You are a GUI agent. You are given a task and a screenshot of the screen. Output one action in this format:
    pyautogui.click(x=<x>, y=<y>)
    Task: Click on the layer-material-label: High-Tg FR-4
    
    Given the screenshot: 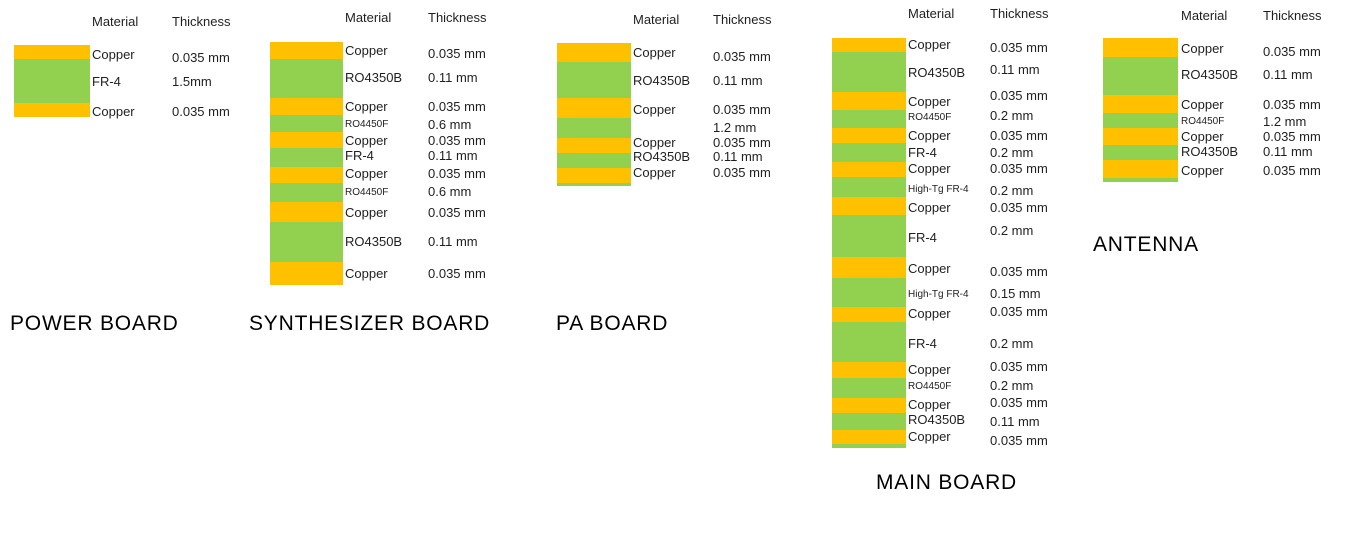 What is the action you would take?
    pyautogui.click(x=938, y=294)
    